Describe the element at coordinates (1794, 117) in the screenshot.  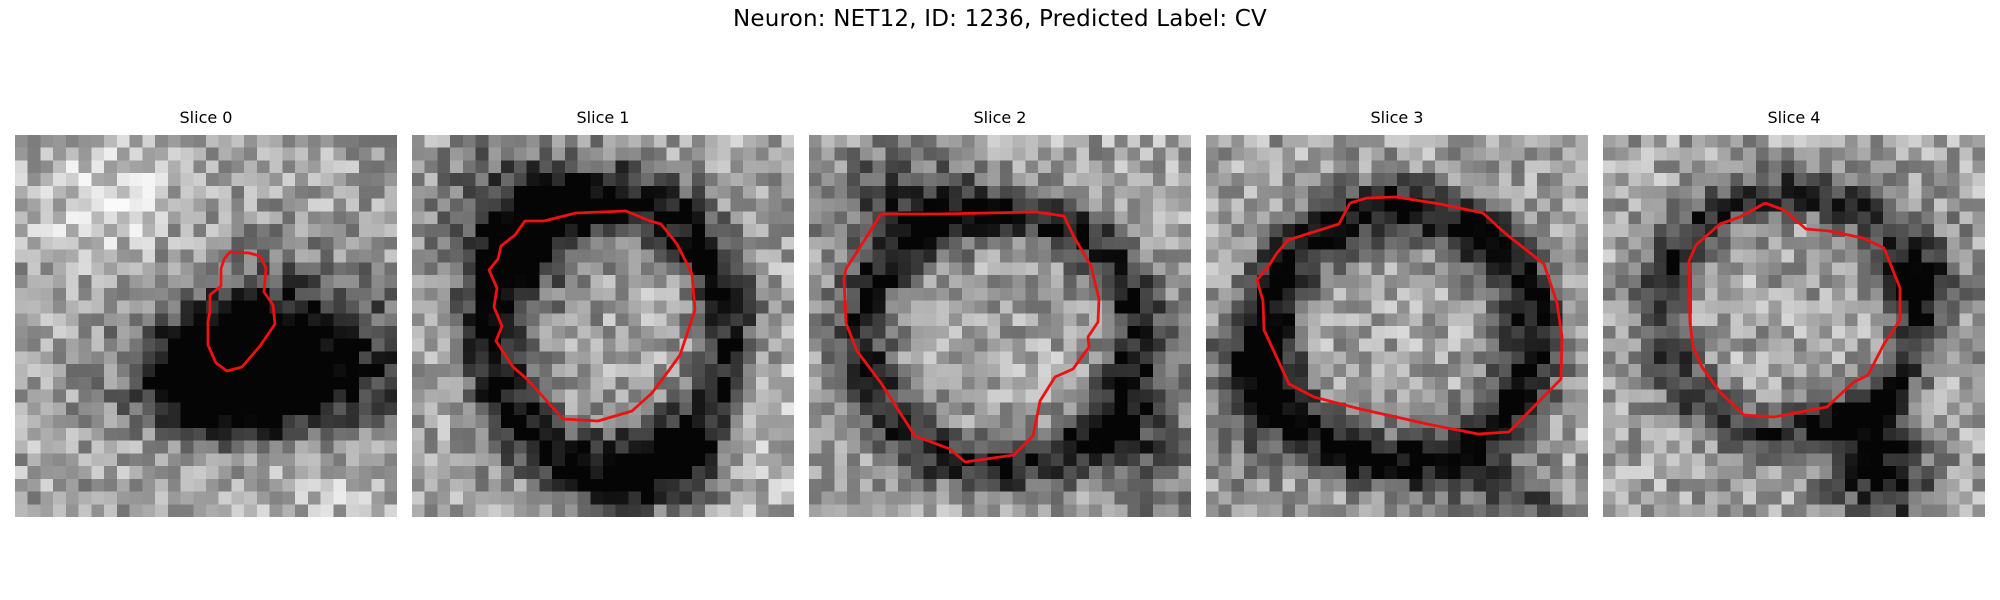
I see `slice-title: Slice 4` at that location.